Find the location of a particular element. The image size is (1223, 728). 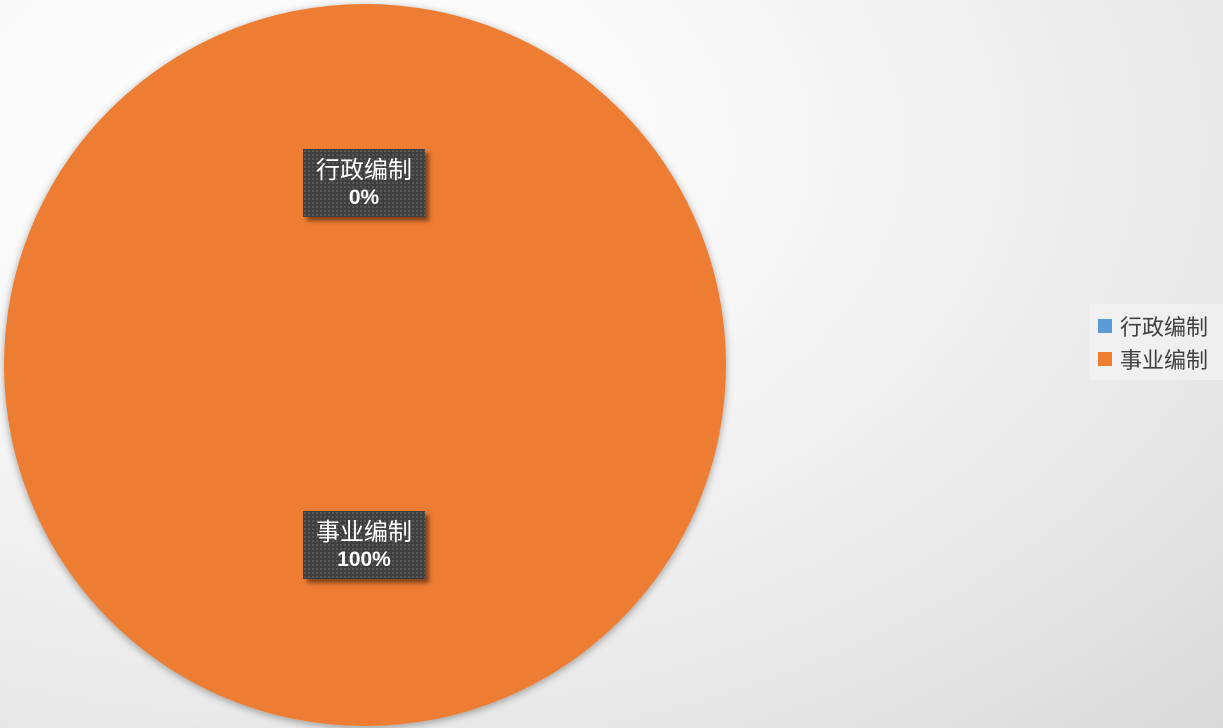

data-label-administrative: 行政编制 0% is located at coordinates (364, 183).